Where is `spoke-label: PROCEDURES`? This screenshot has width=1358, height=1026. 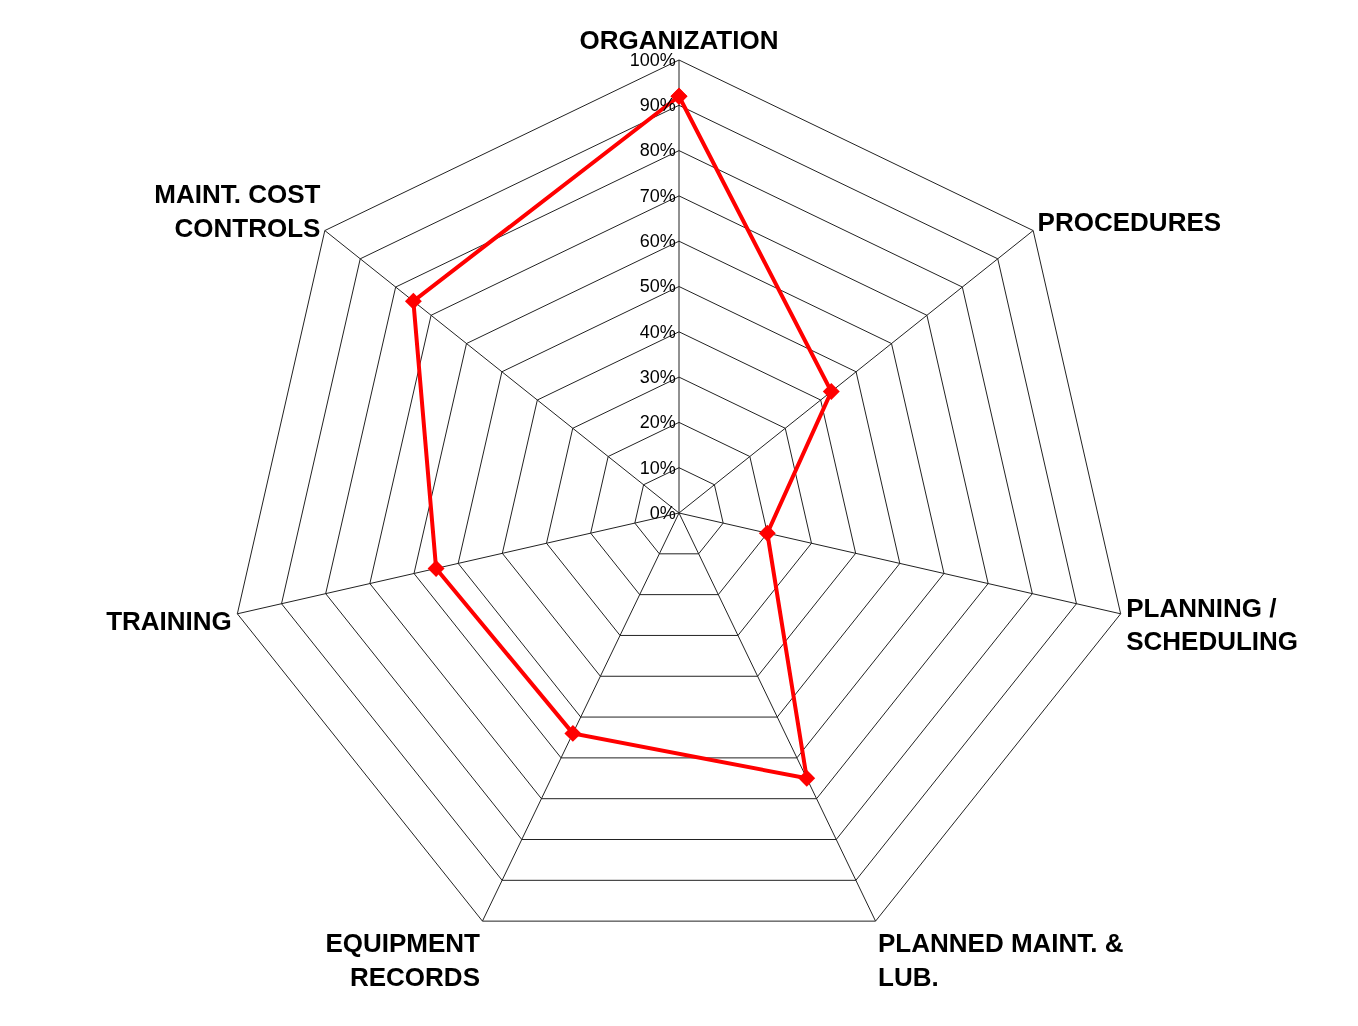
spoke-label: PROCEDURES is located at coordinates (1129, 221).